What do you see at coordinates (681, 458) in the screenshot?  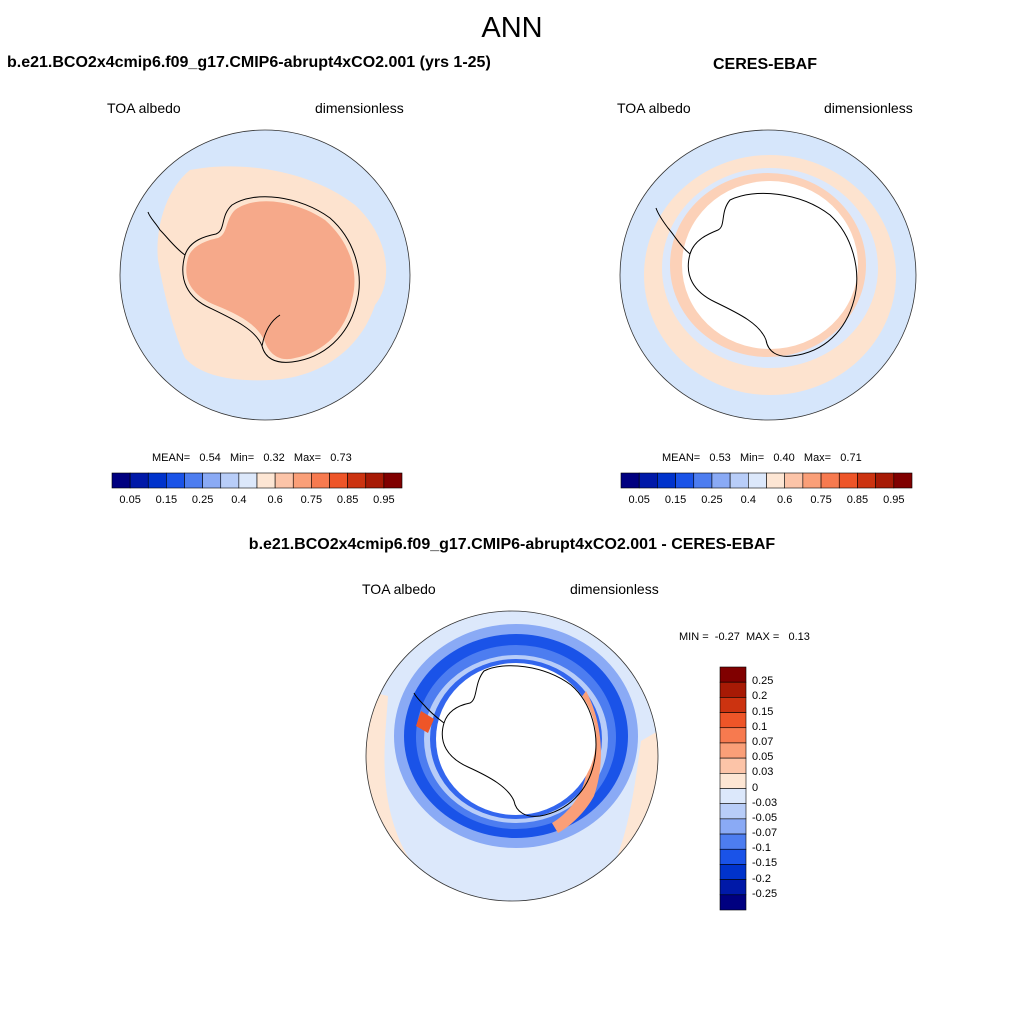 I see `panel2-mean-label: MEAN=` at bounding box center [681, 458].